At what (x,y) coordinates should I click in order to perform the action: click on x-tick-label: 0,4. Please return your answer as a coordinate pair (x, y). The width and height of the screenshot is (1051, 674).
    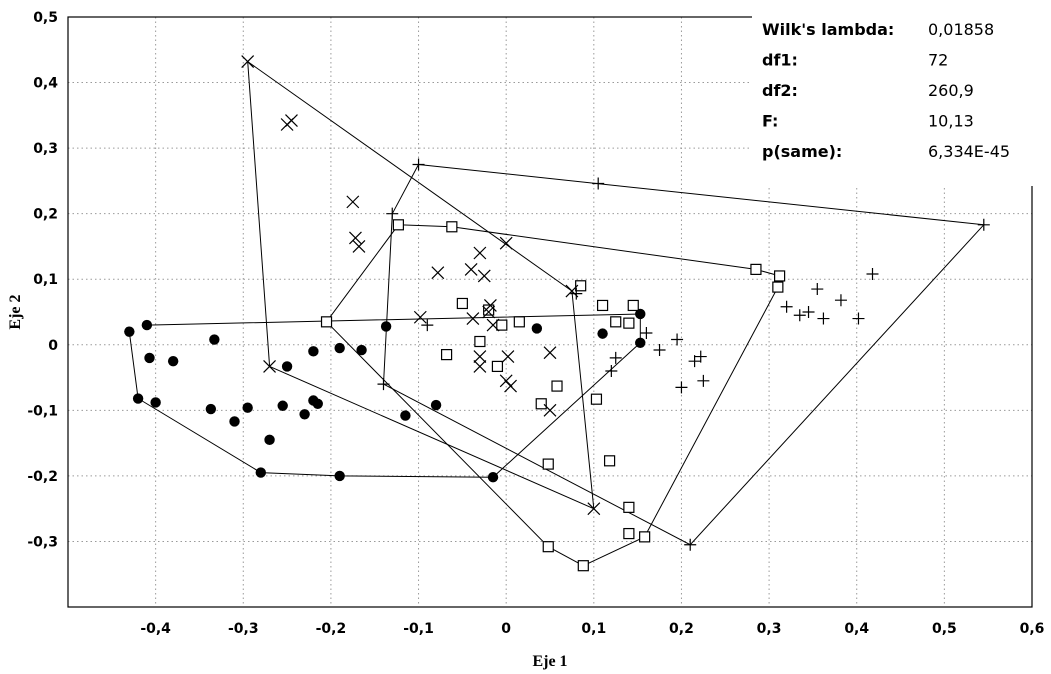
    Looking at the image, I should click on (856, 629).